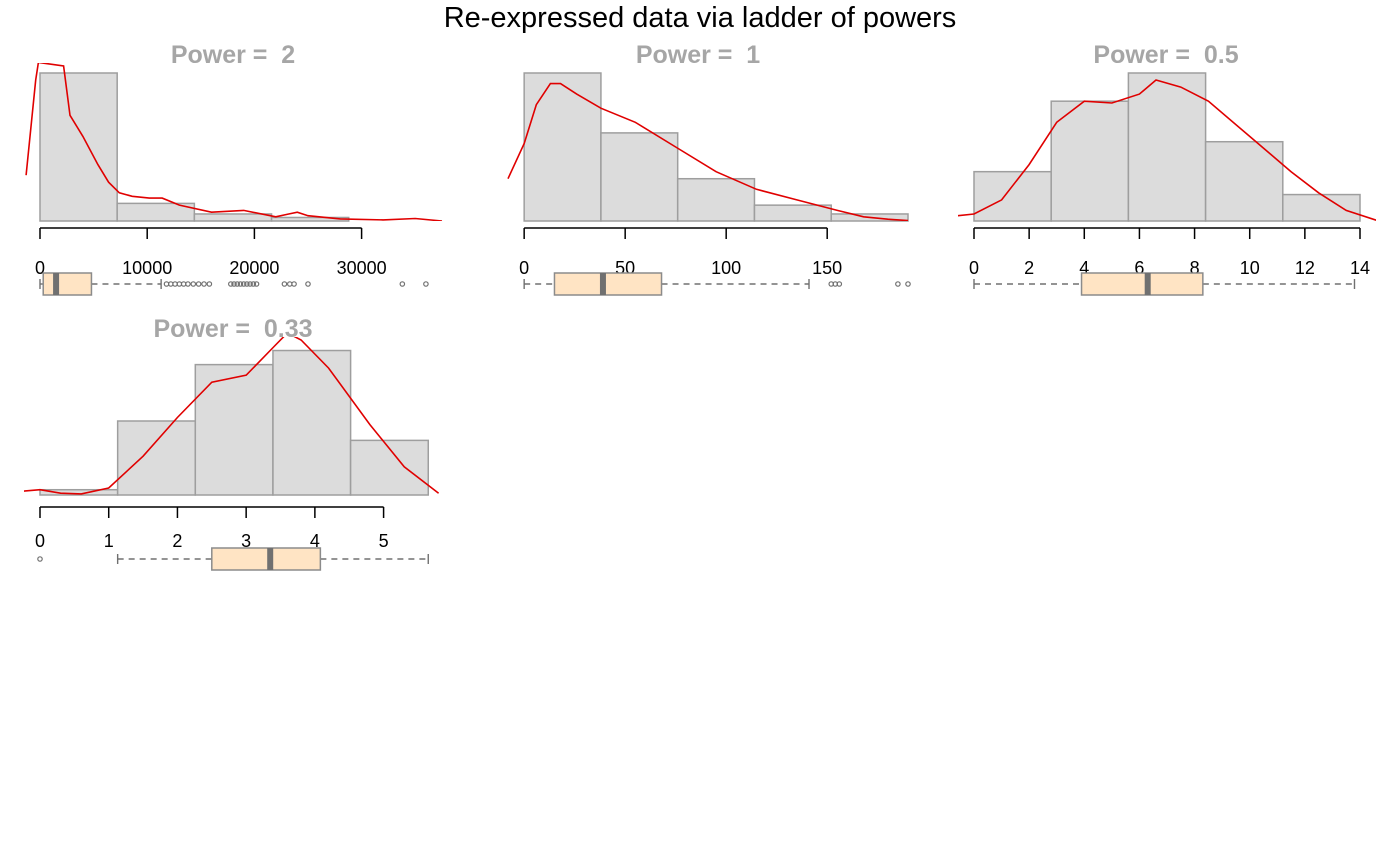 The image size is (1400, 865). What do you see at coordinates (1360, 268) in the screenshot?
I see `x-tick-label: 14` at bounding box center [1360, 268].